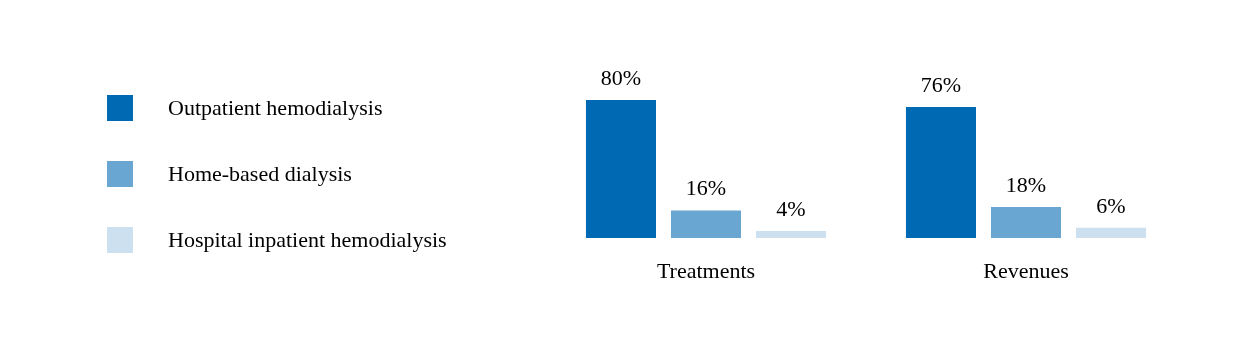  Describe the element at coordinates (1026, 270) in the screenshot. I see `x-tick-label: Revenues` at that location.